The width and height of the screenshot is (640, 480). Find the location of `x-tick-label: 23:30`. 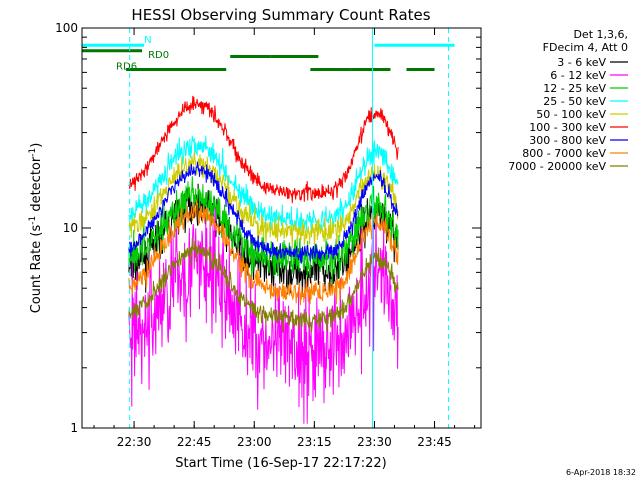

x-tick-label: 23:30 is located at coordinates (374, 442).